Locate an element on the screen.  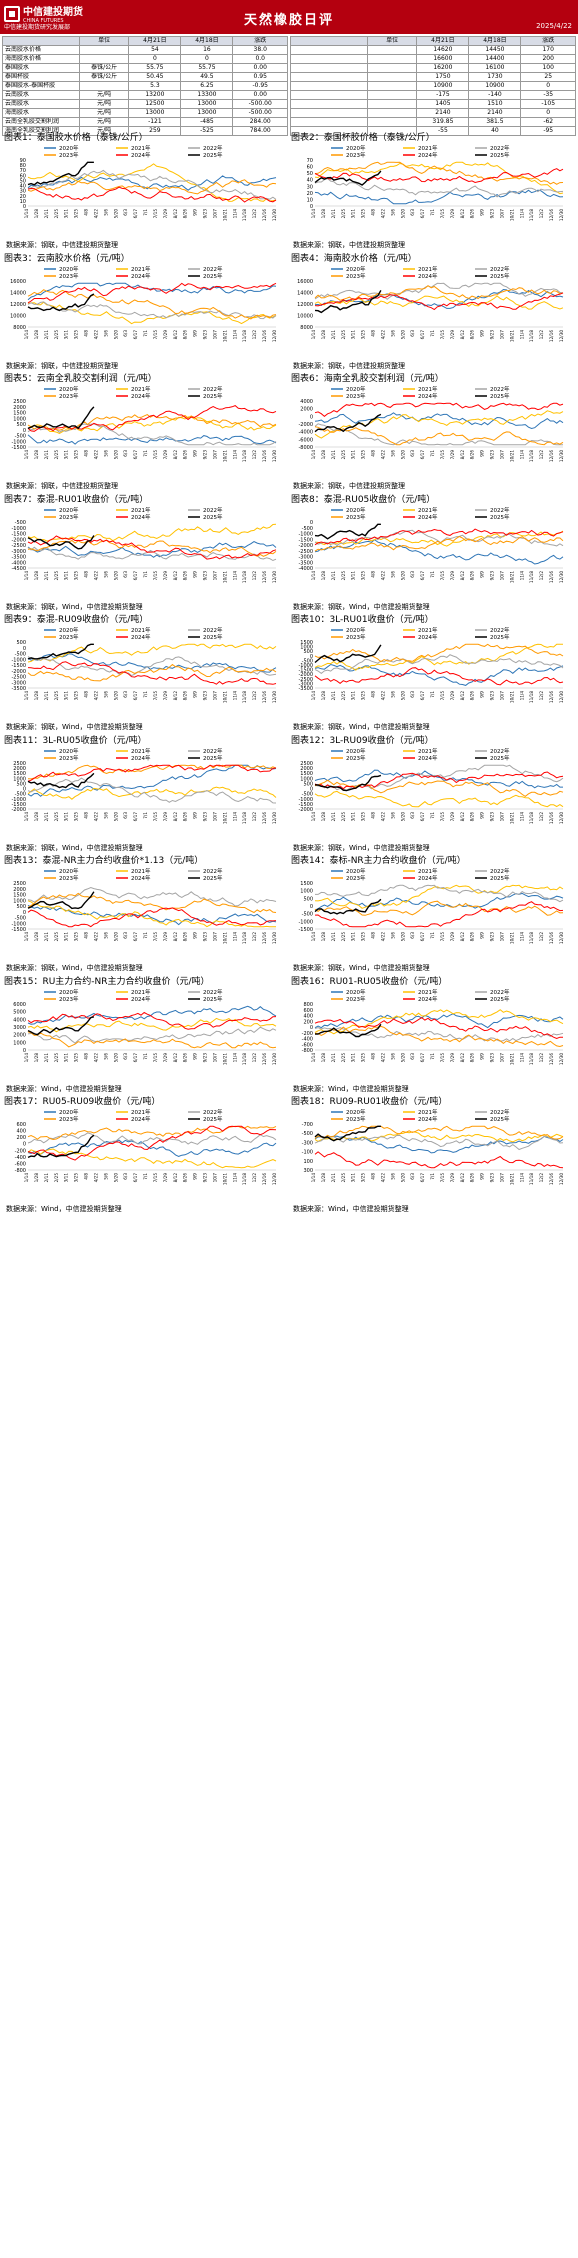
y-tick-label: -3500 is located at coordinates (305, 563).